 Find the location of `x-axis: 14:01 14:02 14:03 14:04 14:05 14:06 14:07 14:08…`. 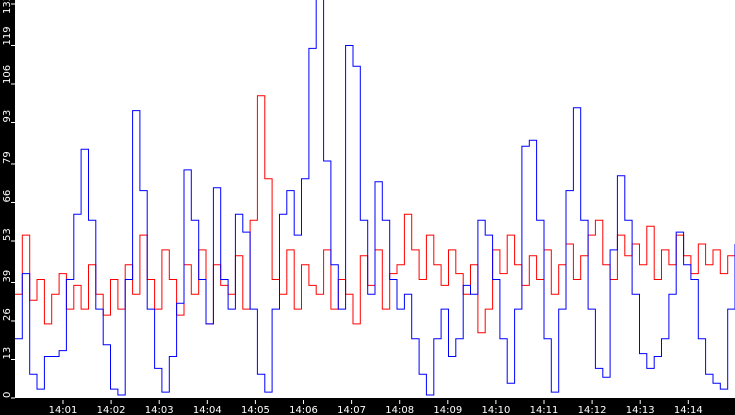

x-axis: 14:01 14:02 14:03 14:04 14:05 14:06 14:07 14:08… is located at coordinates (376, 407).